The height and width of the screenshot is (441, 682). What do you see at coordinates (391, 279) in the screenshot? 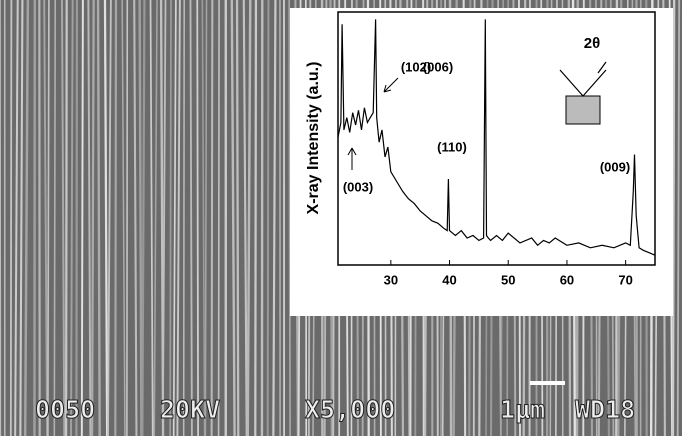
I see `x-tick-label: 30` at bounding box center [391, 279].